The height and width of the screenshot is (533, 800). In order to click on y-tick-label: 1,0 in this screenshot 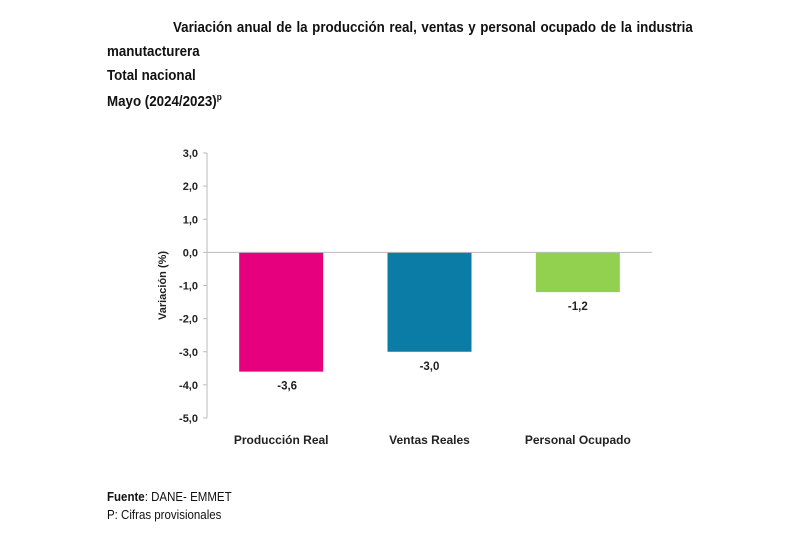, I will do `click(190, 220)`.